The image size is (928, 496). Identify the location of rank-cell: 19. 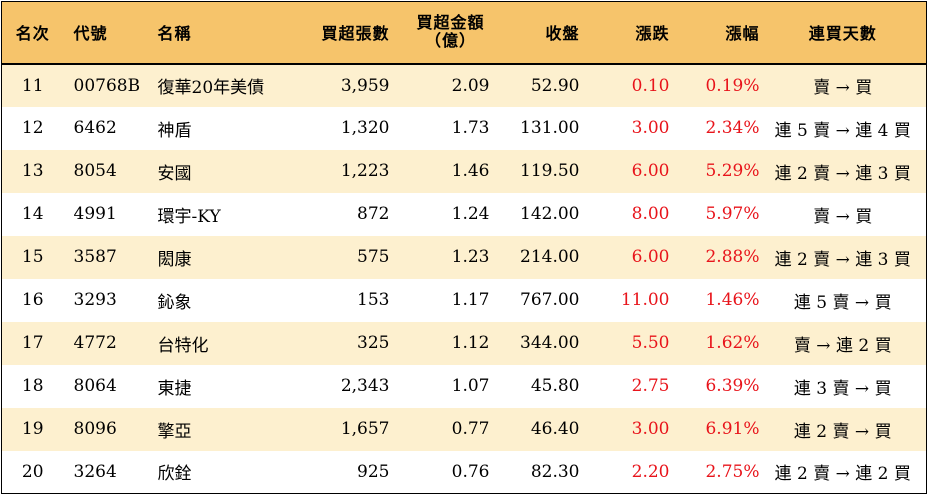
(32, 429).